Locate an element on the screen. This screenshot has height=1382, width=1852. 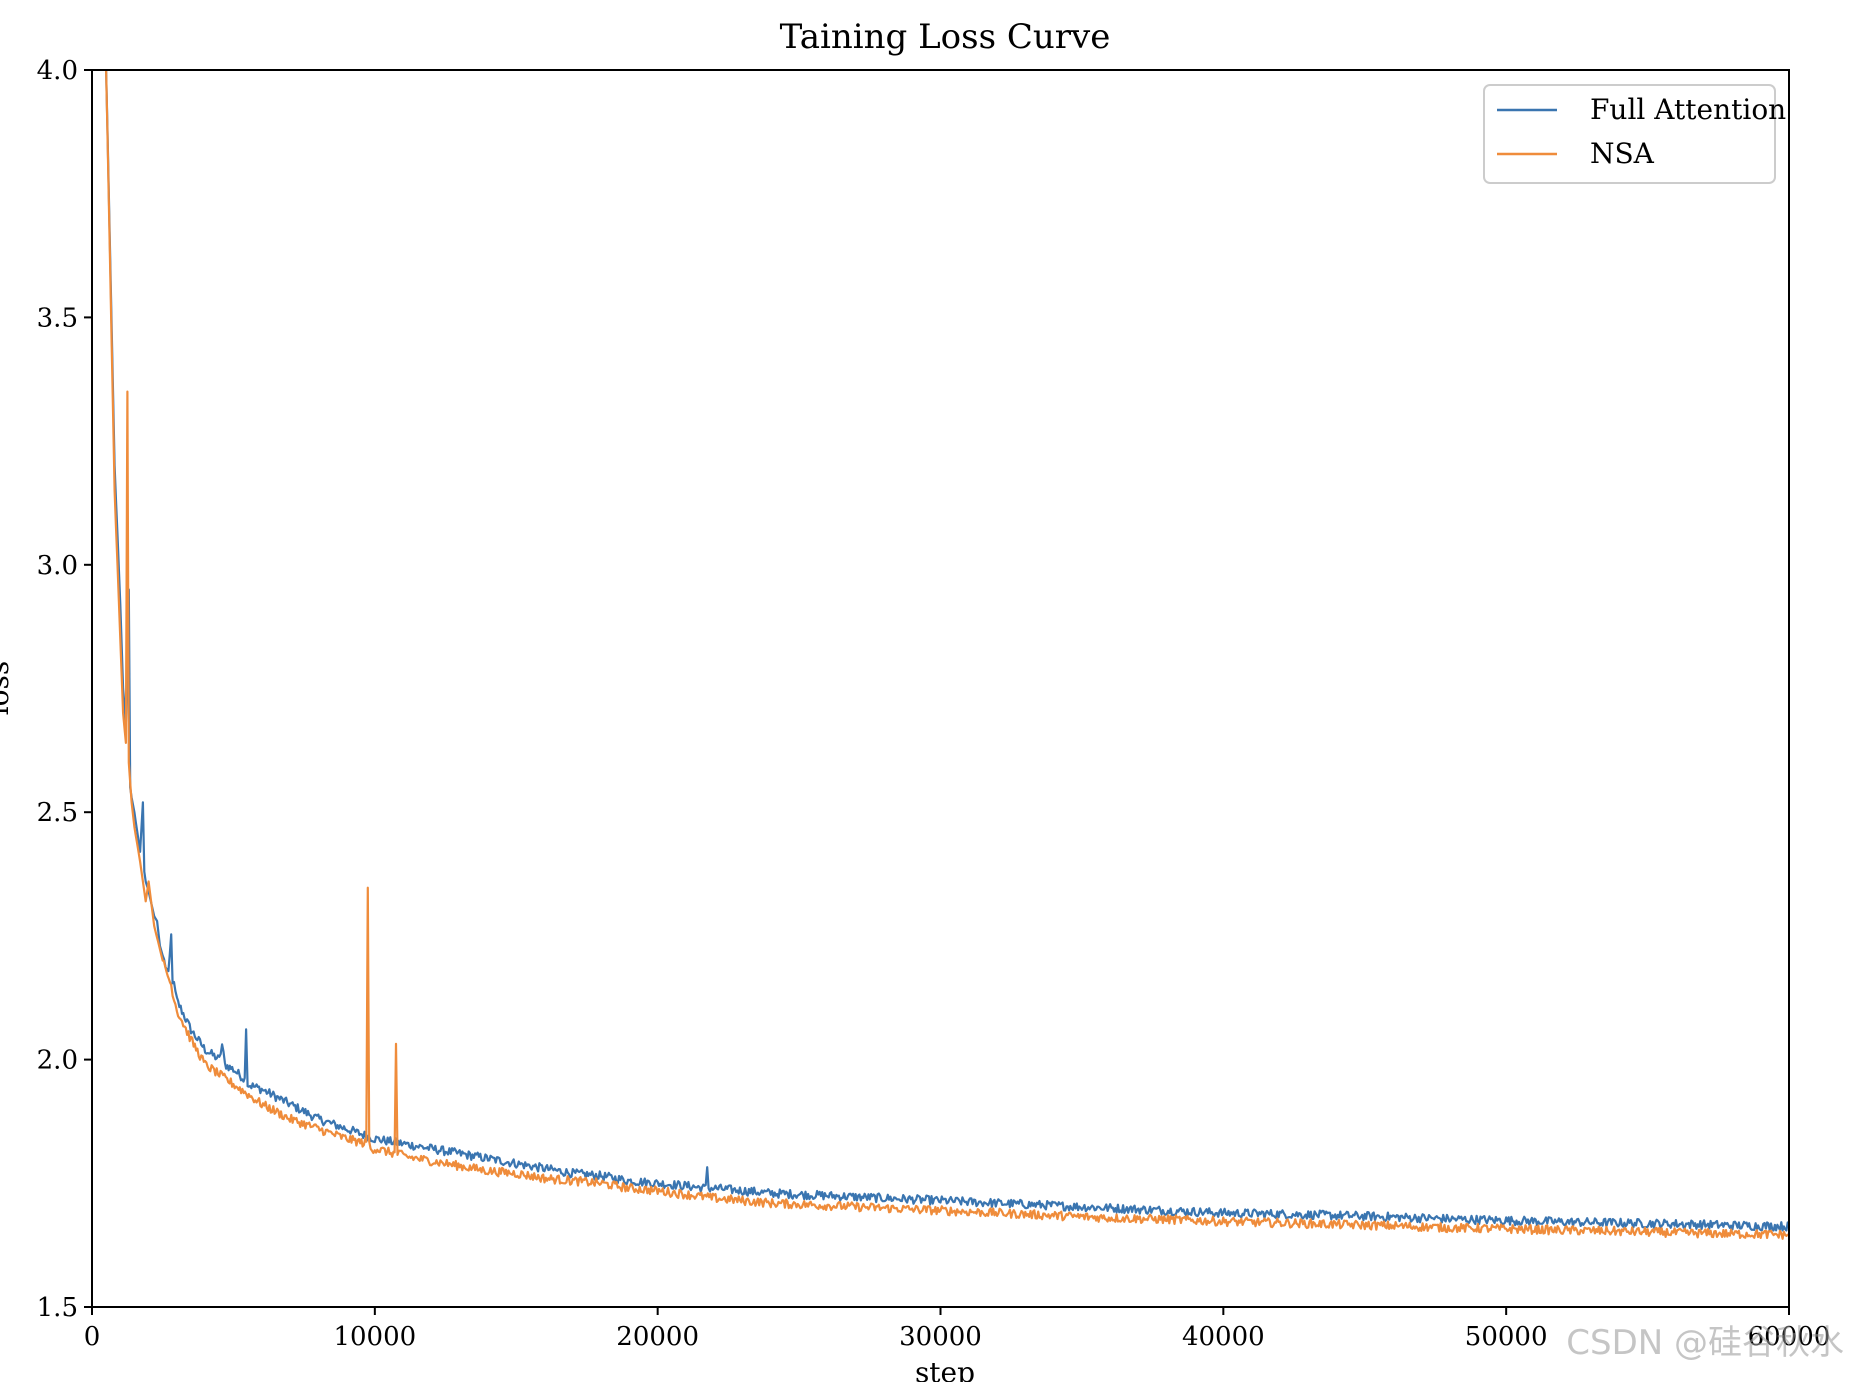
y-axis-label: loss is located at coordinates (7, 688).